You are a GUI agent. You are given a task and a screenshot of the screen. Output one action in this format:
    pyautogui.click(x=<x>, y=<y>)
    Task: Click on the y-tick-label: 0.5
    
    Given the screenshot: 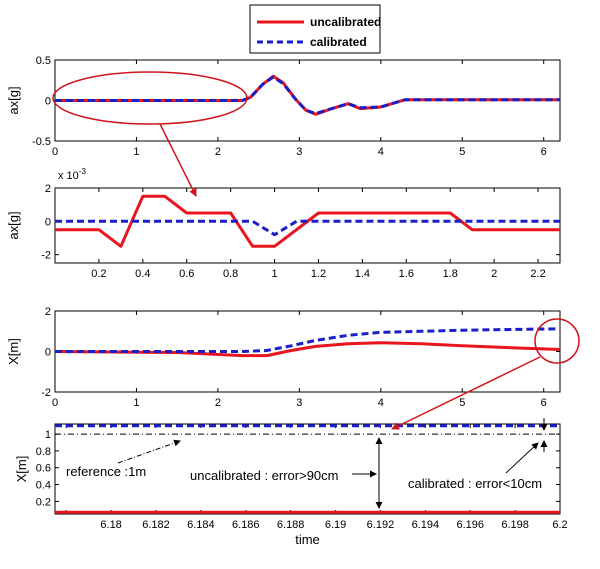 What is the action you would take?
    pyautogui.click(x=43, y=61)
    